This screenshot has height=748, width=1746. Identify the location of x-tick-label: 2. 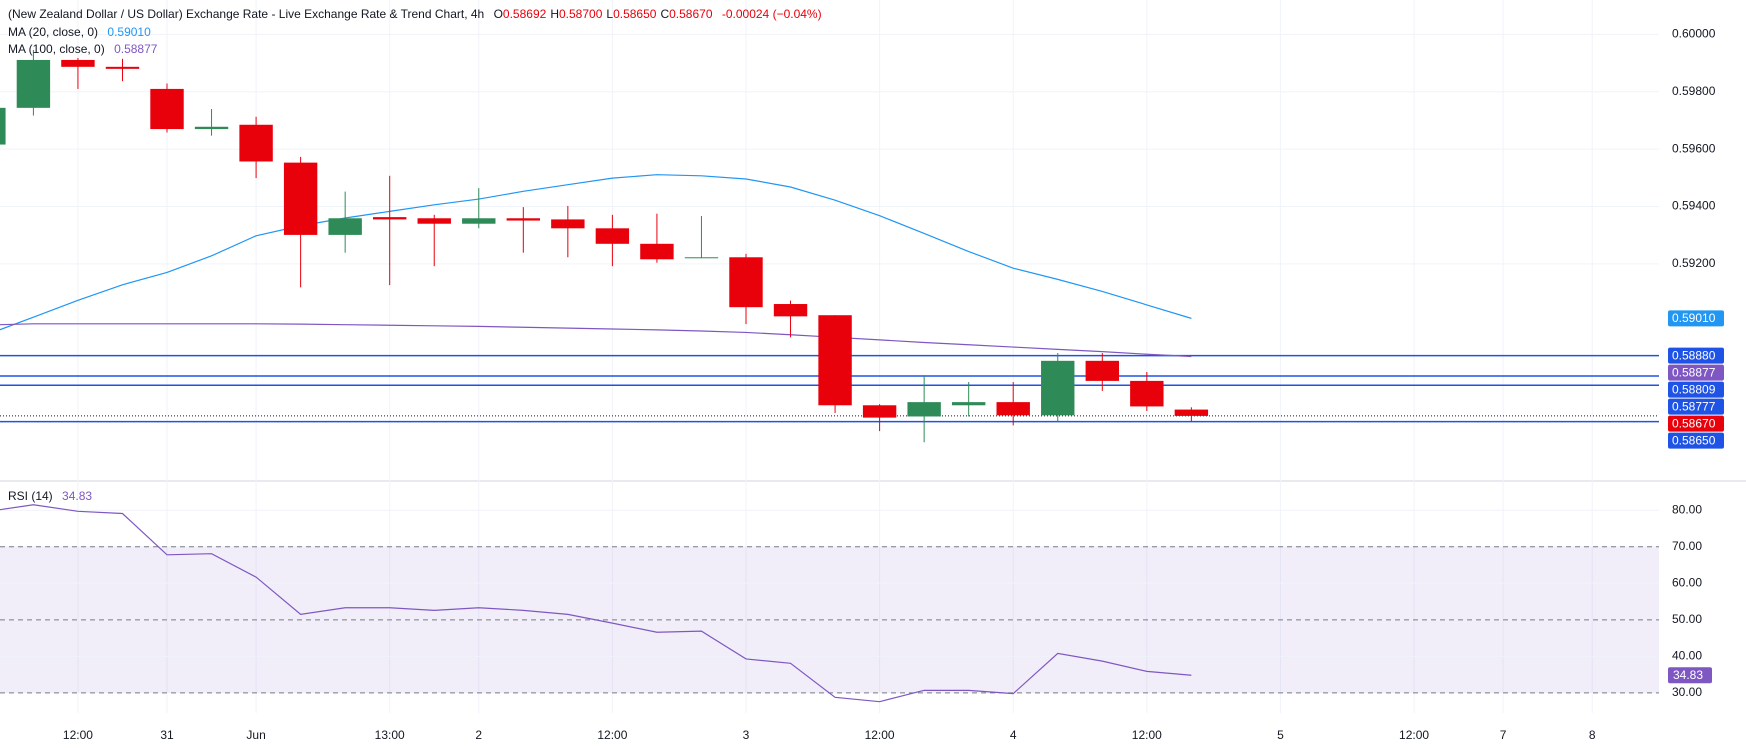
(478, 735).